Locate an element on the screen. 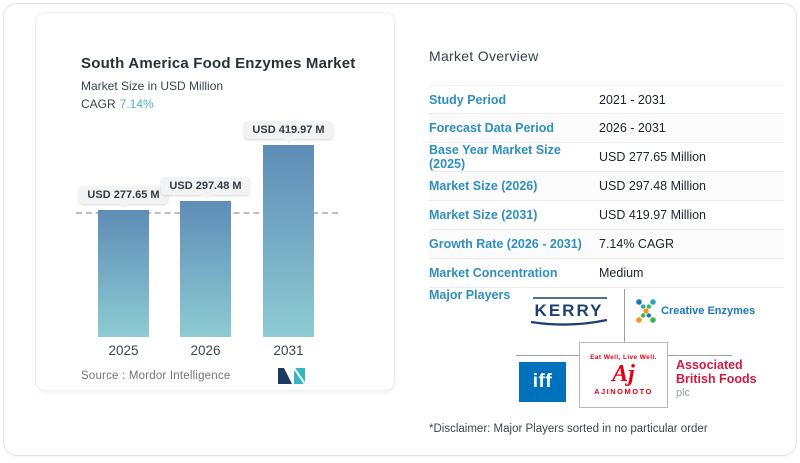 This screenshot has height=463, width=800. table-row: Study Period 2021 - 2031 is located at coordinates (606, 99).